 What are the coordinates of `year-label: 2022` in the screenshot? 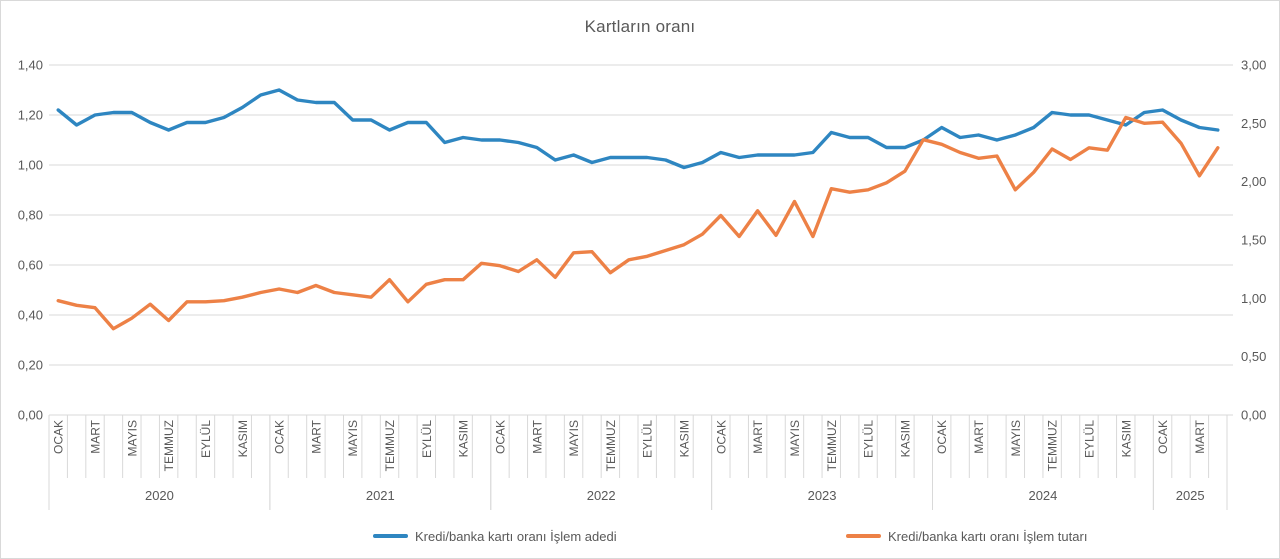 It's located at (601, 495).